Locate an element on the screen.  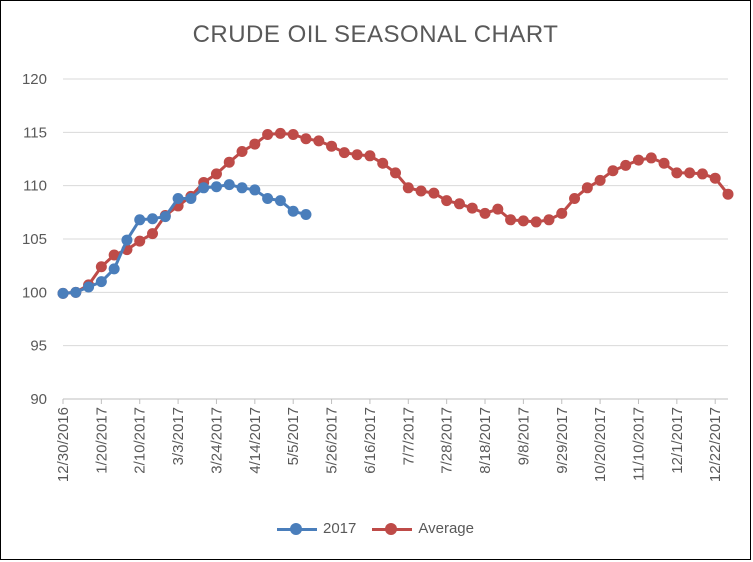
y-tick-label: 90 is located at coordinates (38, 399).